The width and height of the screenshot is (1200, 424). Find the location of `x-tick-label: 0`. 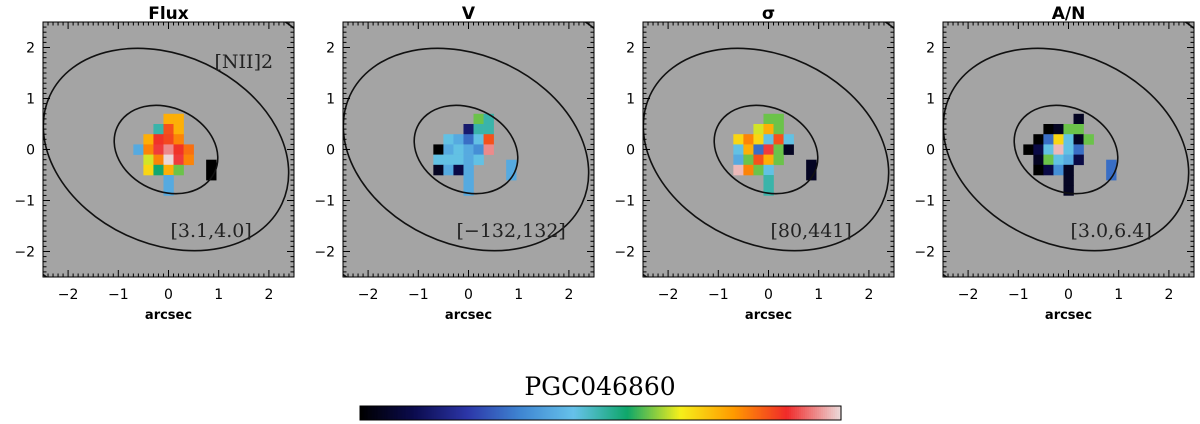

x-tick-label: 0 is located at coordinates (1068, 295).